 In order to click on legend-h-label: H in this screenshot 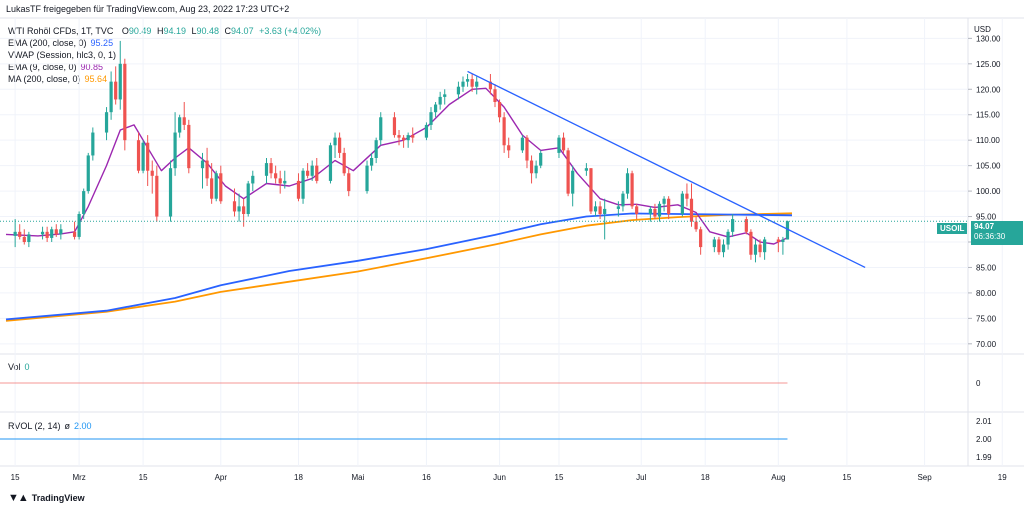, I will do `click(160, 31)`.